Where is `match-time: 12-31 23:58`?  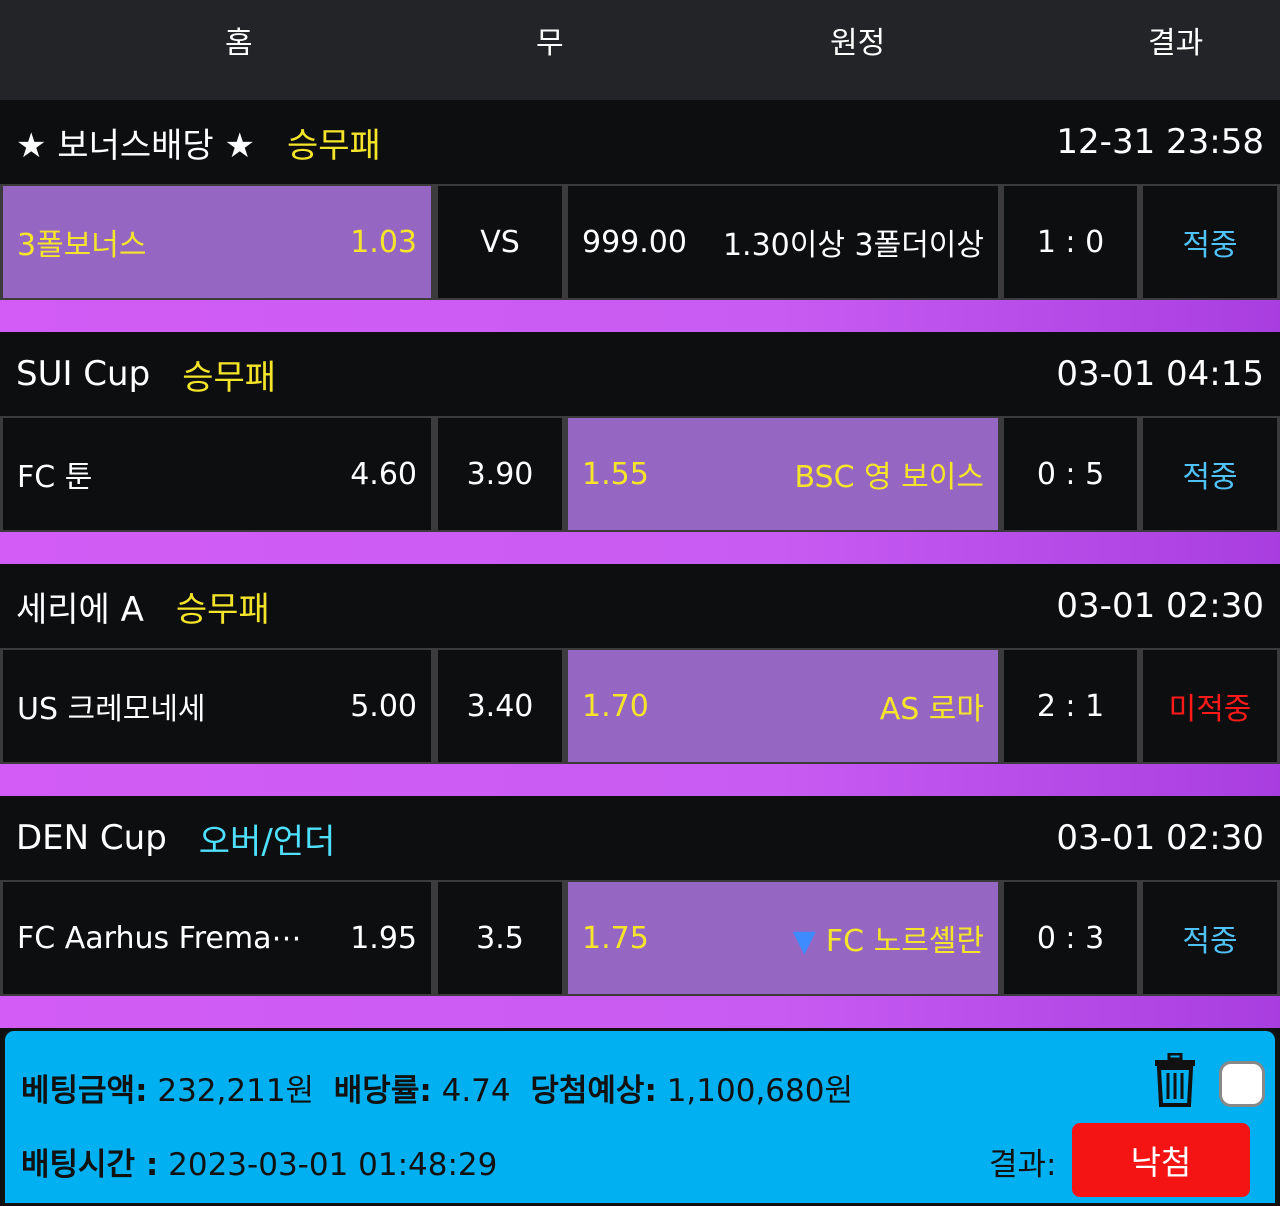 match-time: 12-31 23:58 is located at coordinates (1160, 142).